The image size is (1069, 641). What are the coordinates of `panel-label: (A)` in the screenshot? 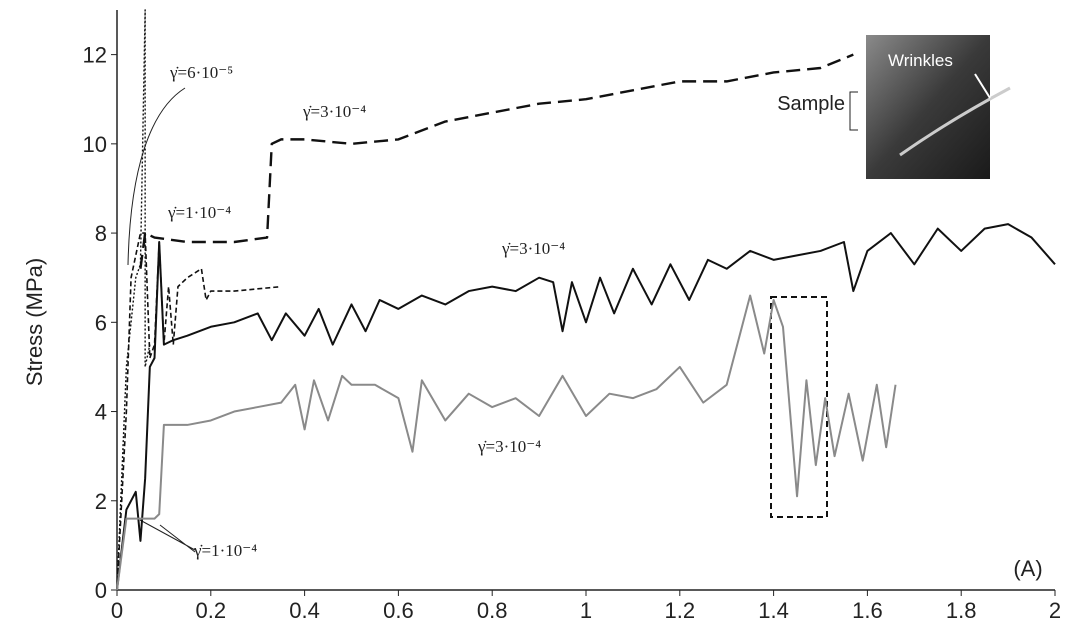 It's located at (1027, 568).